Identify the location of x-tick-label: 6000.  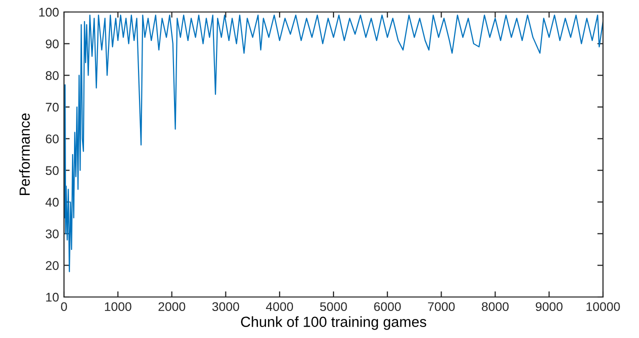
(387, 307).